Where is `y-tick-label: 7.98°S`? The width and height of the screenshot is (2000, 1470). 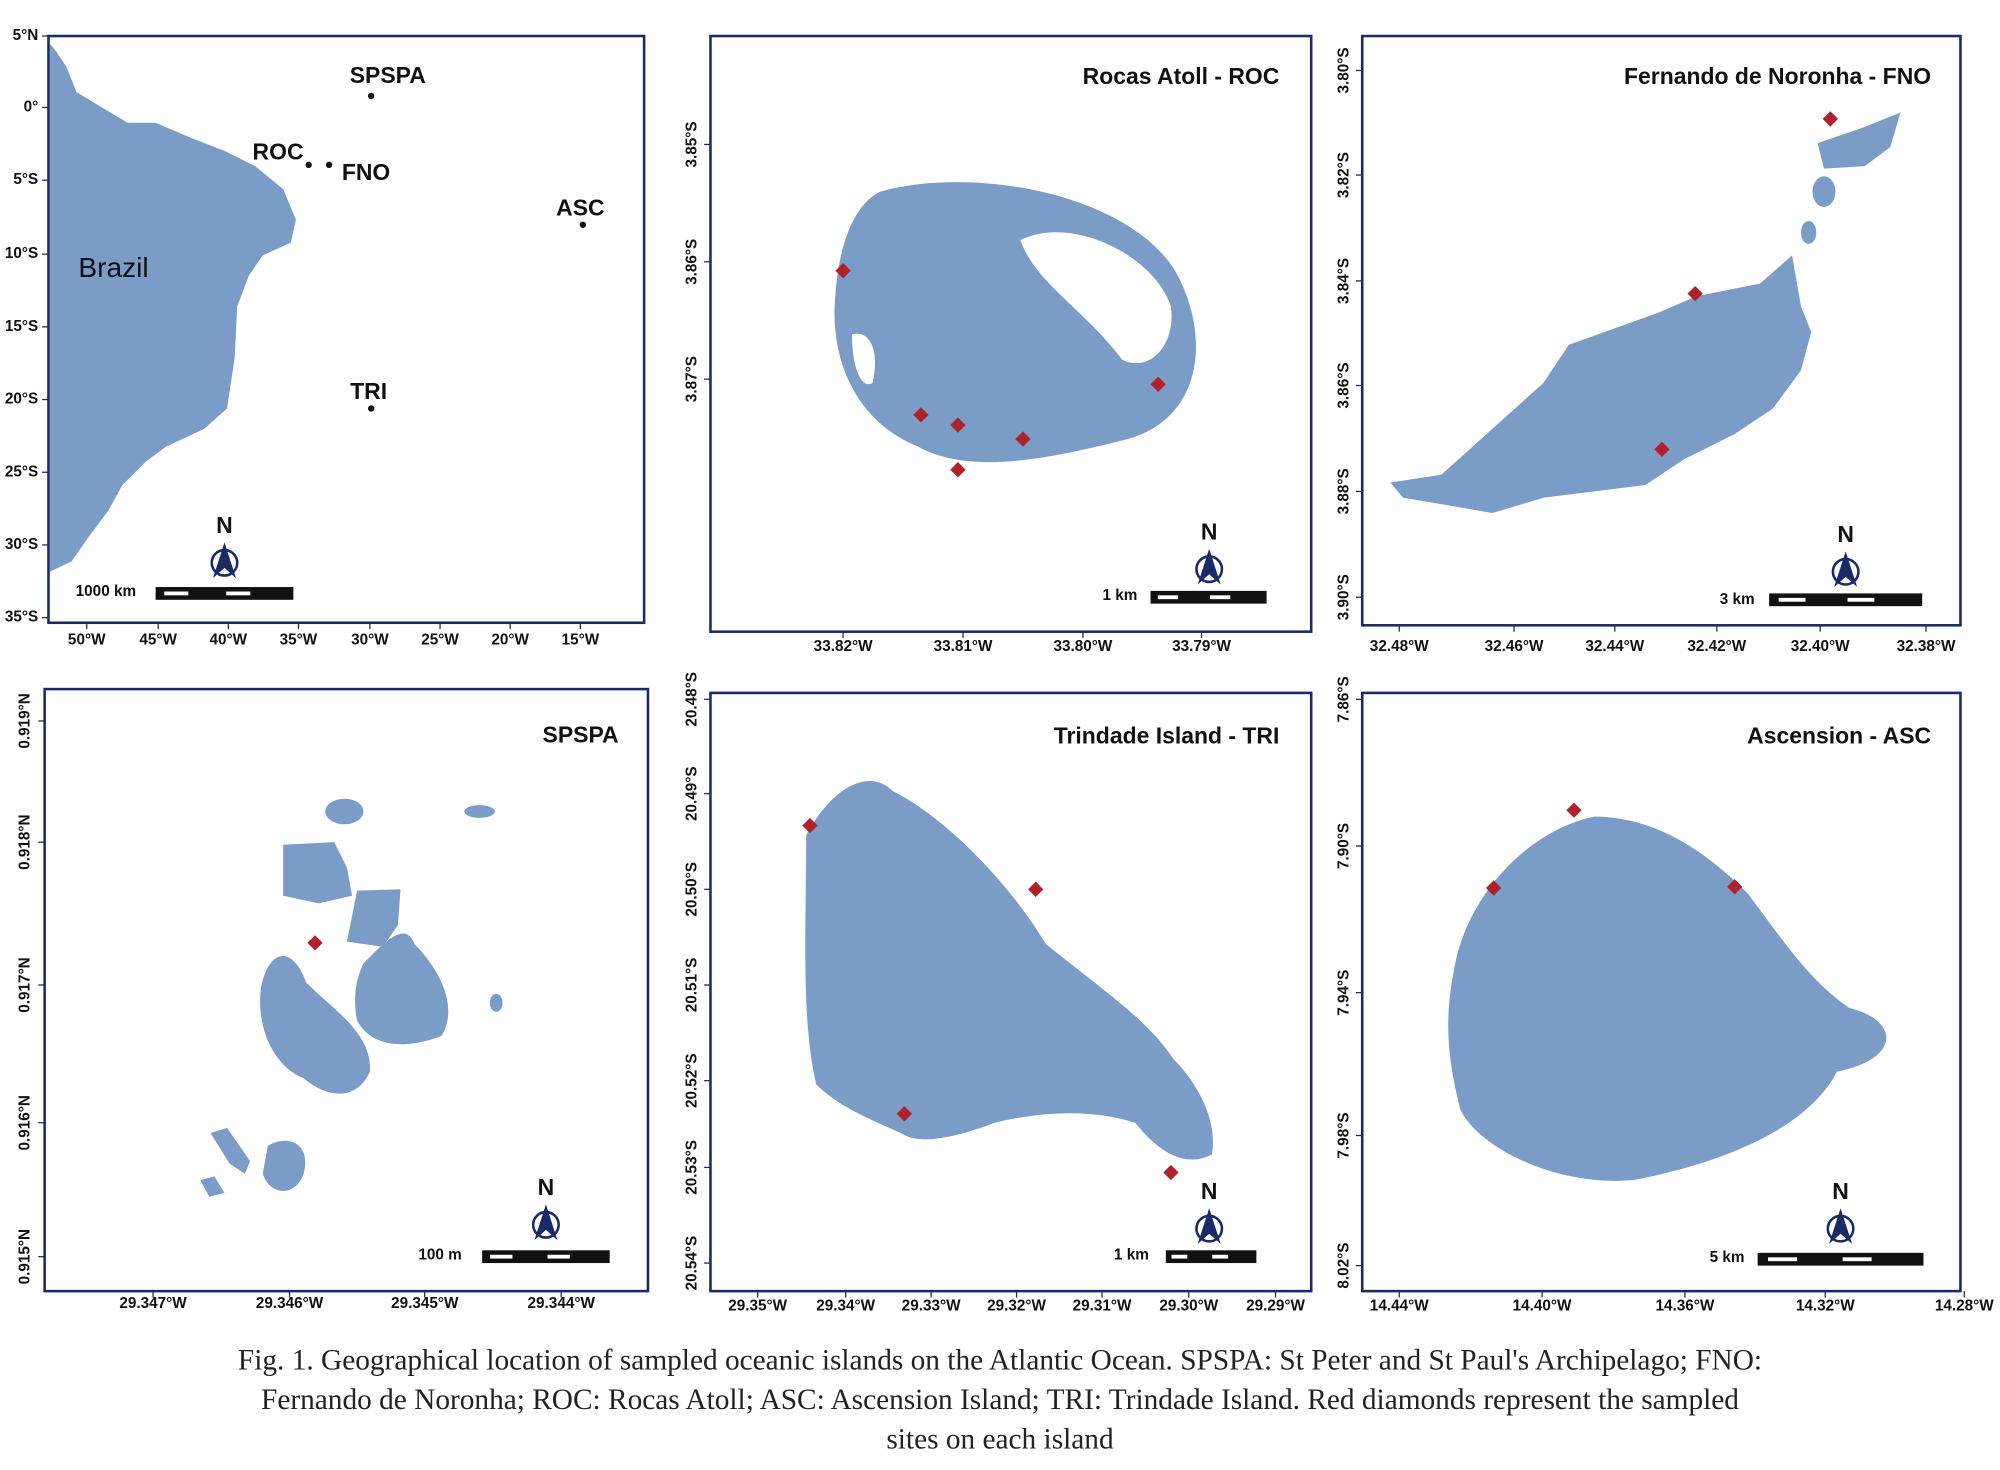 y-tick-label: 7.98°S is located at coordinates (1343, 1135).